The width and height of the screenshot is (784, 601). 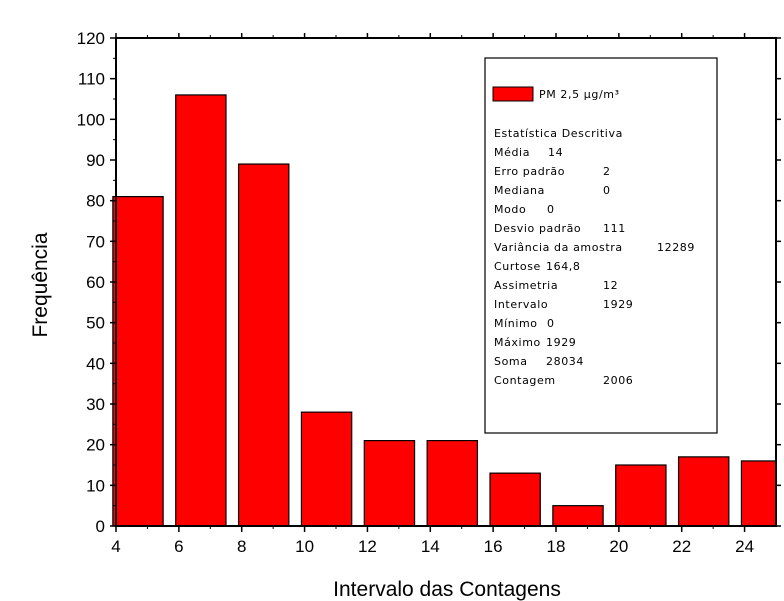 I want to click on y-tick-label: 60, so click(x=95, y=282).